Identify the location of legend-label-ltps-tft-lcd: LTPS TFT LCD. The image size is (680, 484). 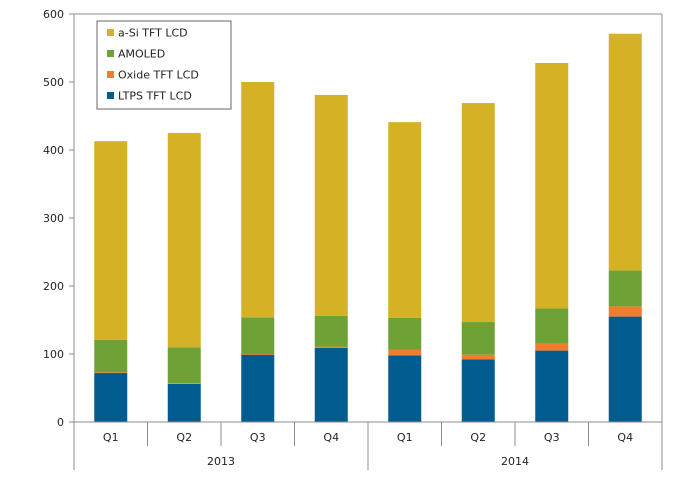
(155, 96).